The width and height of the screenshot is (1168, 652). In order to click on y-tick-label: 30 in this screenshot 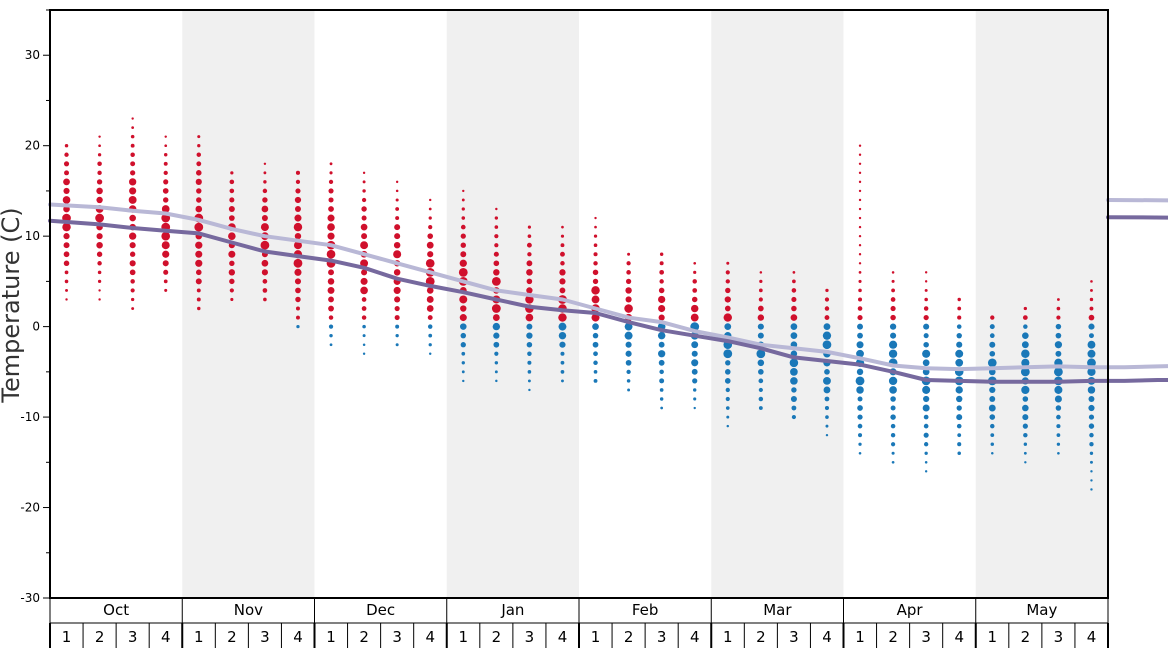, I will do `click(32, 55)`.